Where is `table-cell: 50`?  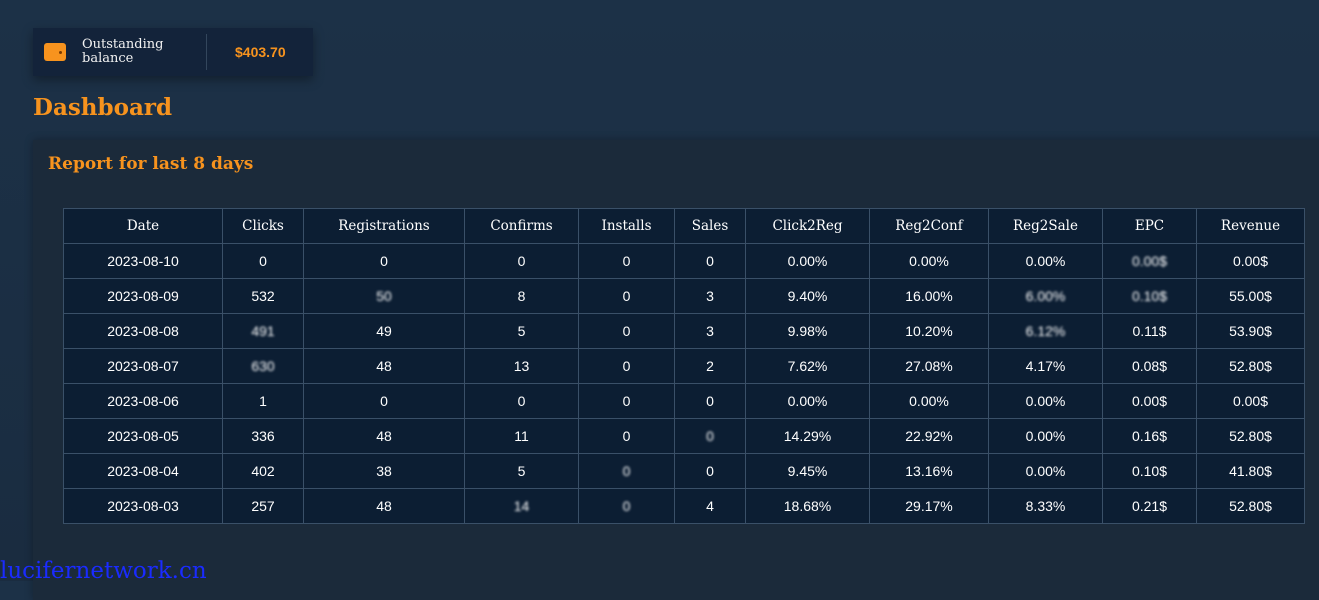 table-cell: 50 is located at coordinates (384, 296).